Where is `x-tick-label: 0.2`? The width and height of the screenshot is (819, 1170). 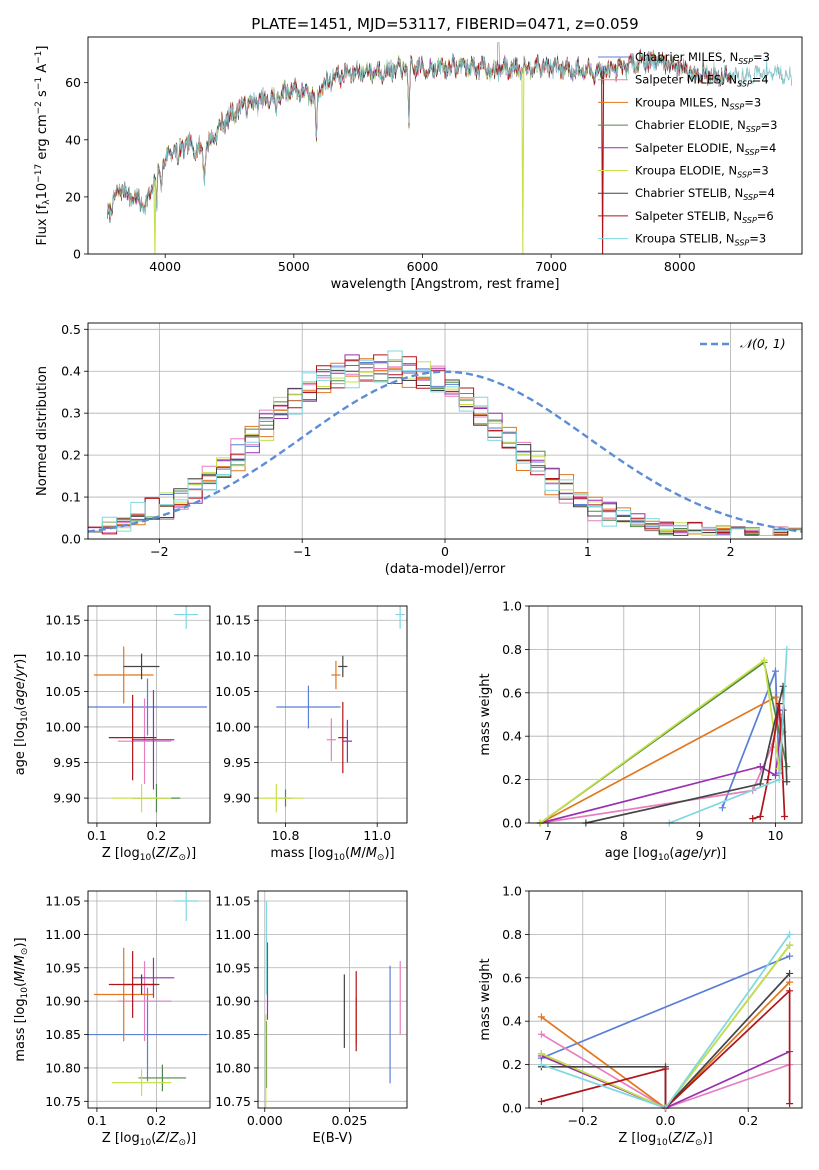
x-tick-label: 0.2 is located at coordinates (156, 835).